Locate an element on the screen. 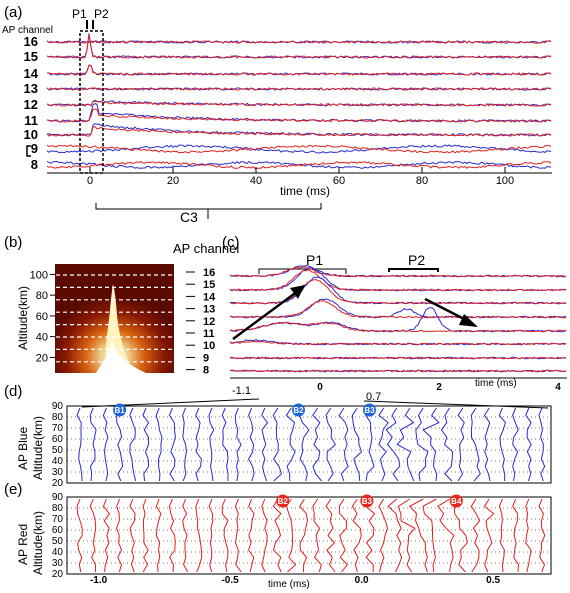 The height and width of the screenshot is (593, 570). panel-b-channel-11: 11 is located at coordinates (209, 334).